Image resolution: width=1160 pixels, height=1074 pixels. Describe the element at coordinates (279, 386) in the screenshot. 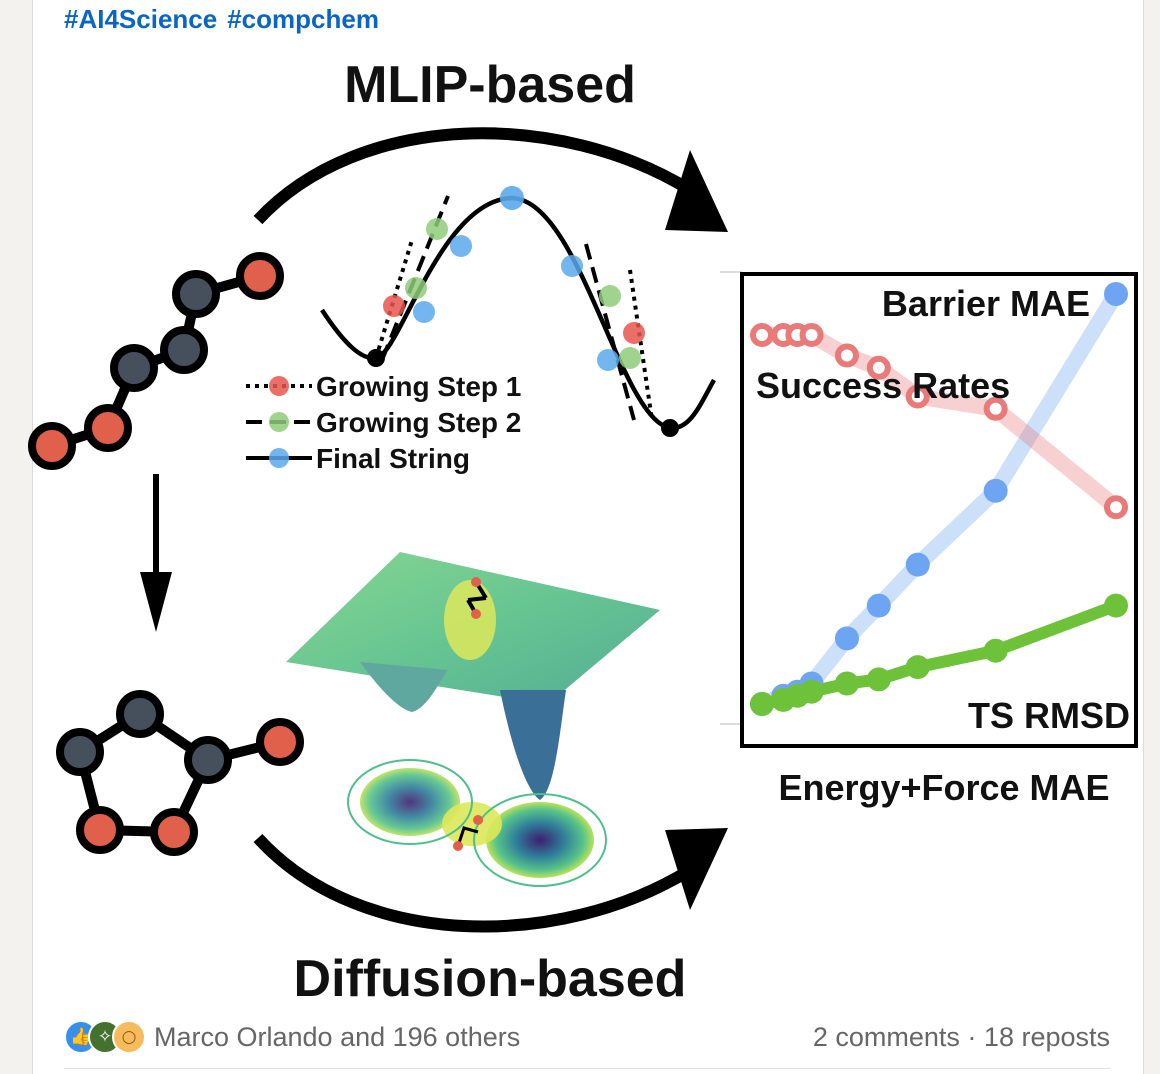

I see `legend-marker-step1` at that location.